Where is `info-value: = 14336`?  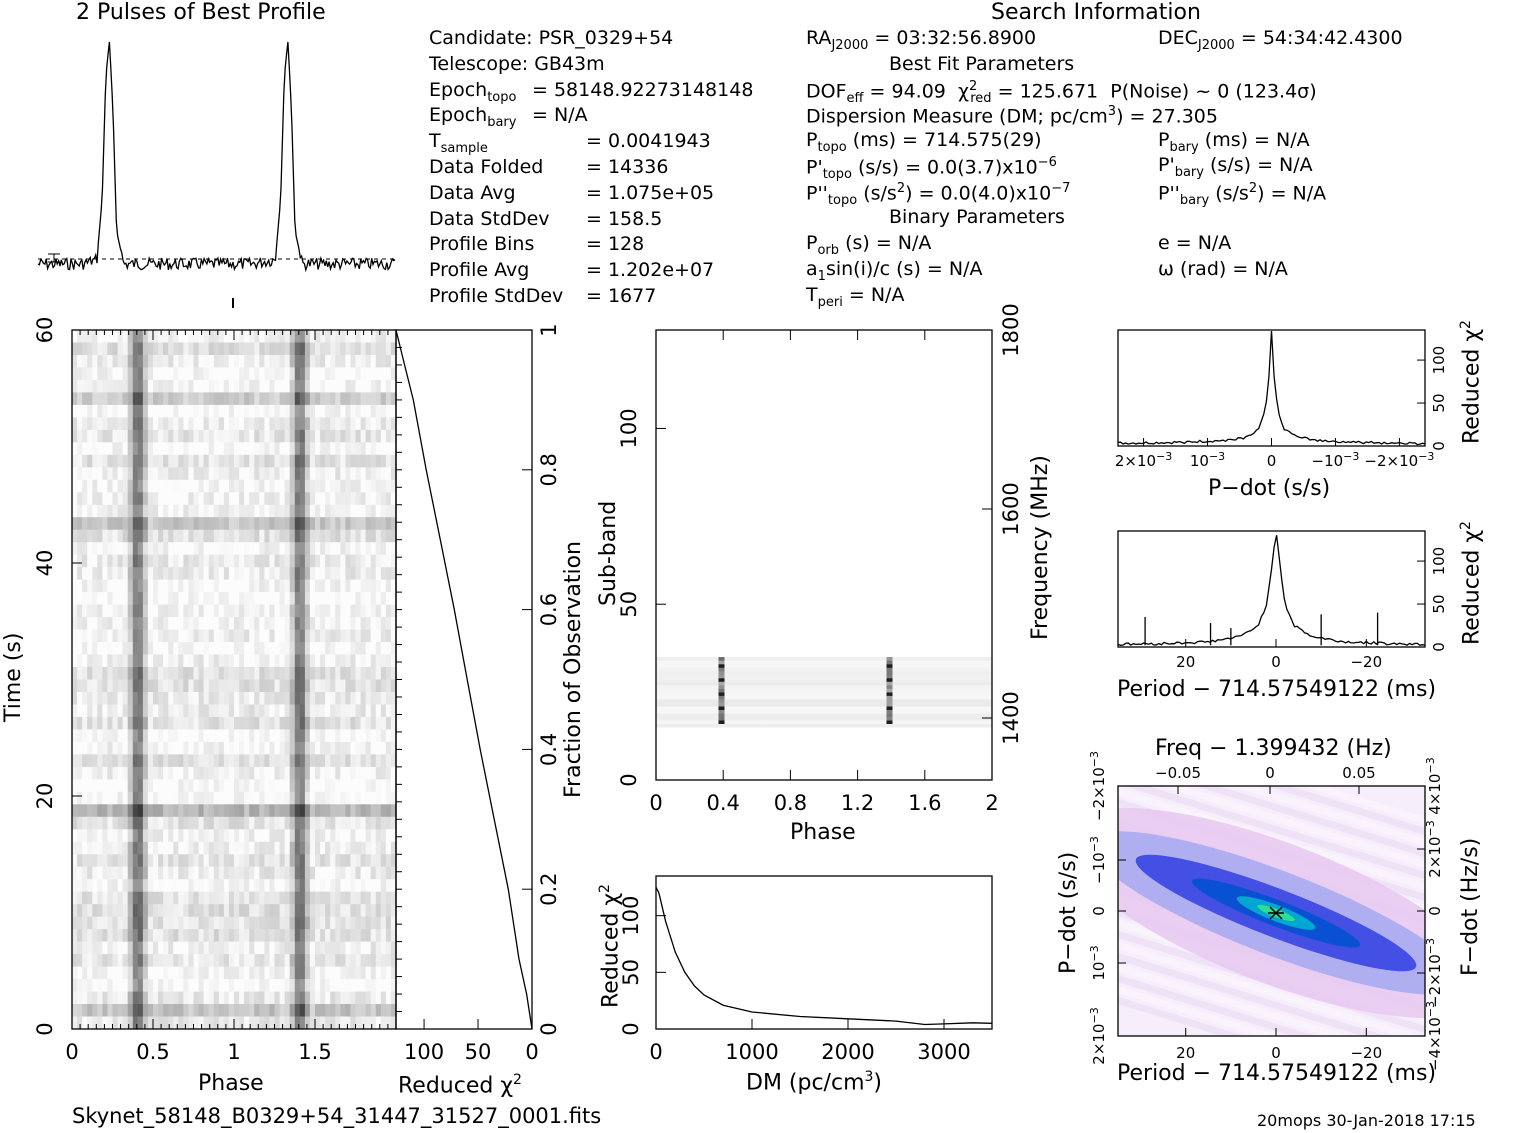 info-value: = 14336 is located at coordinates (627, 167).